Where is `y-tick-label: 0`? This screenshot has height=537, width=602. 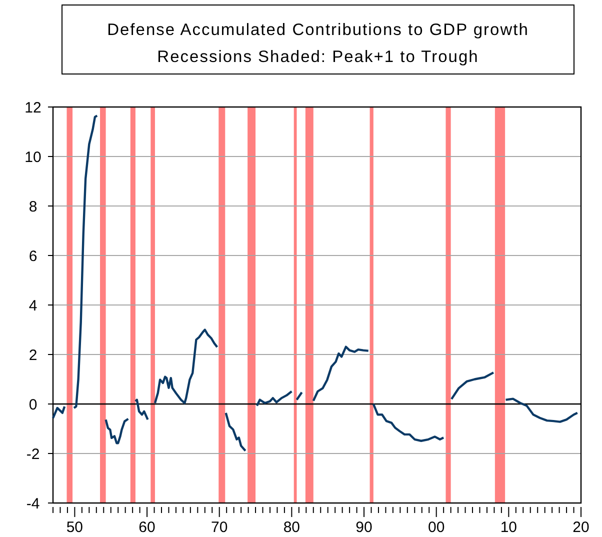
y-tick-label: 0 is located at coordinates (33, 405).